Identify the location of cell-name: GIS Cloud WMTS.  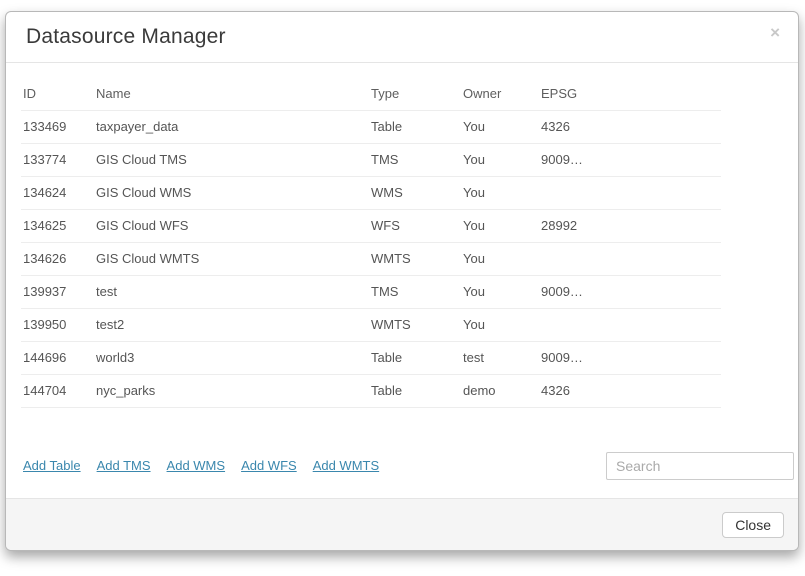
(231, 259).